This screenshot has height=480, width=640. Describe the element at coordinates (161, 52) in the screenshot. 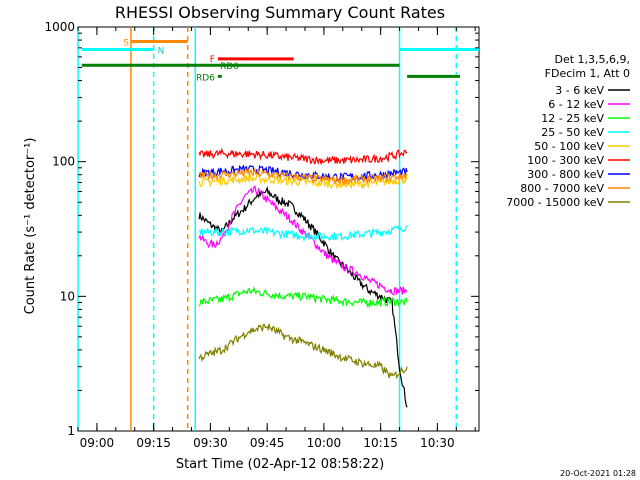

I see `interval-label-n: N` at that location.